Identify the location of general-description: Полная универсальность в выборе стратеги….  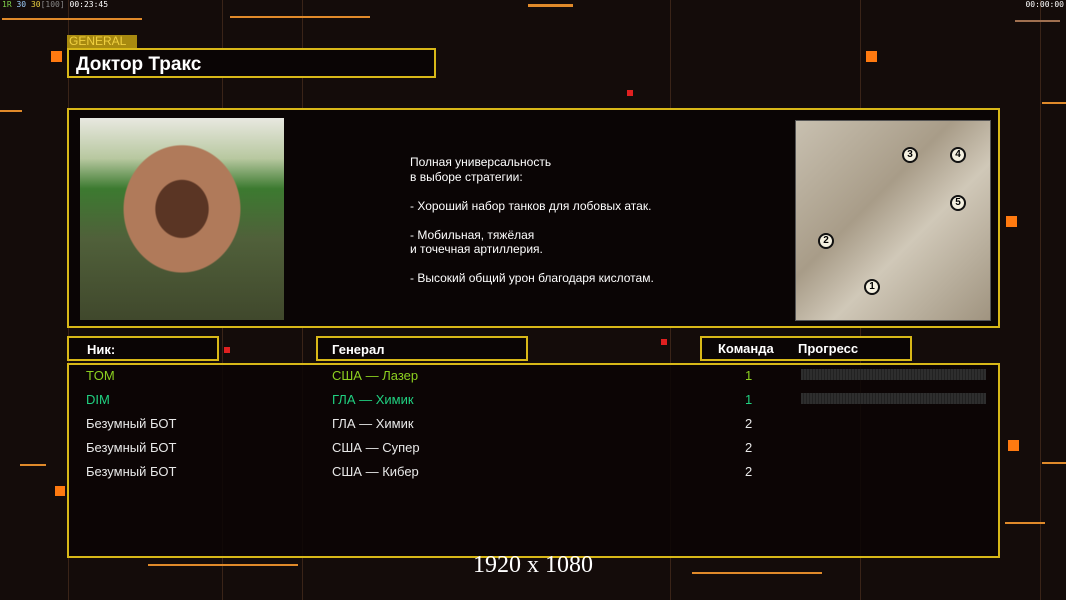
(532, 220).